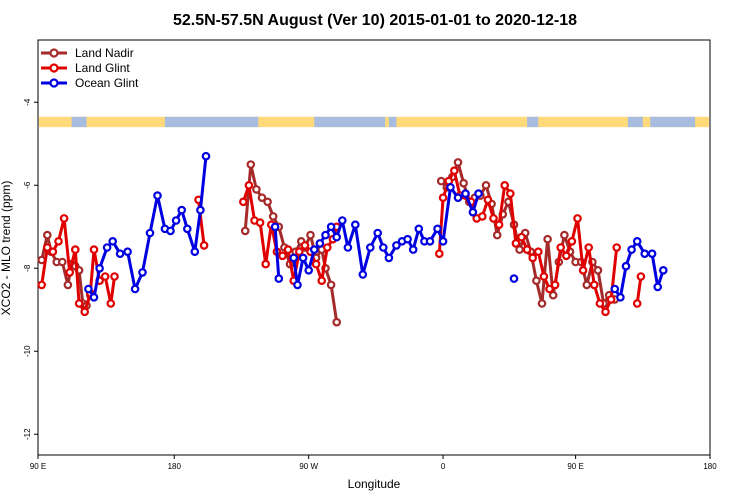 The width and height of the screenshot is (750, 500). What do you see at coordinates (27, 102) in the screenshot?
I see `y-tick-label: -4` at bounding box center [27, 102].